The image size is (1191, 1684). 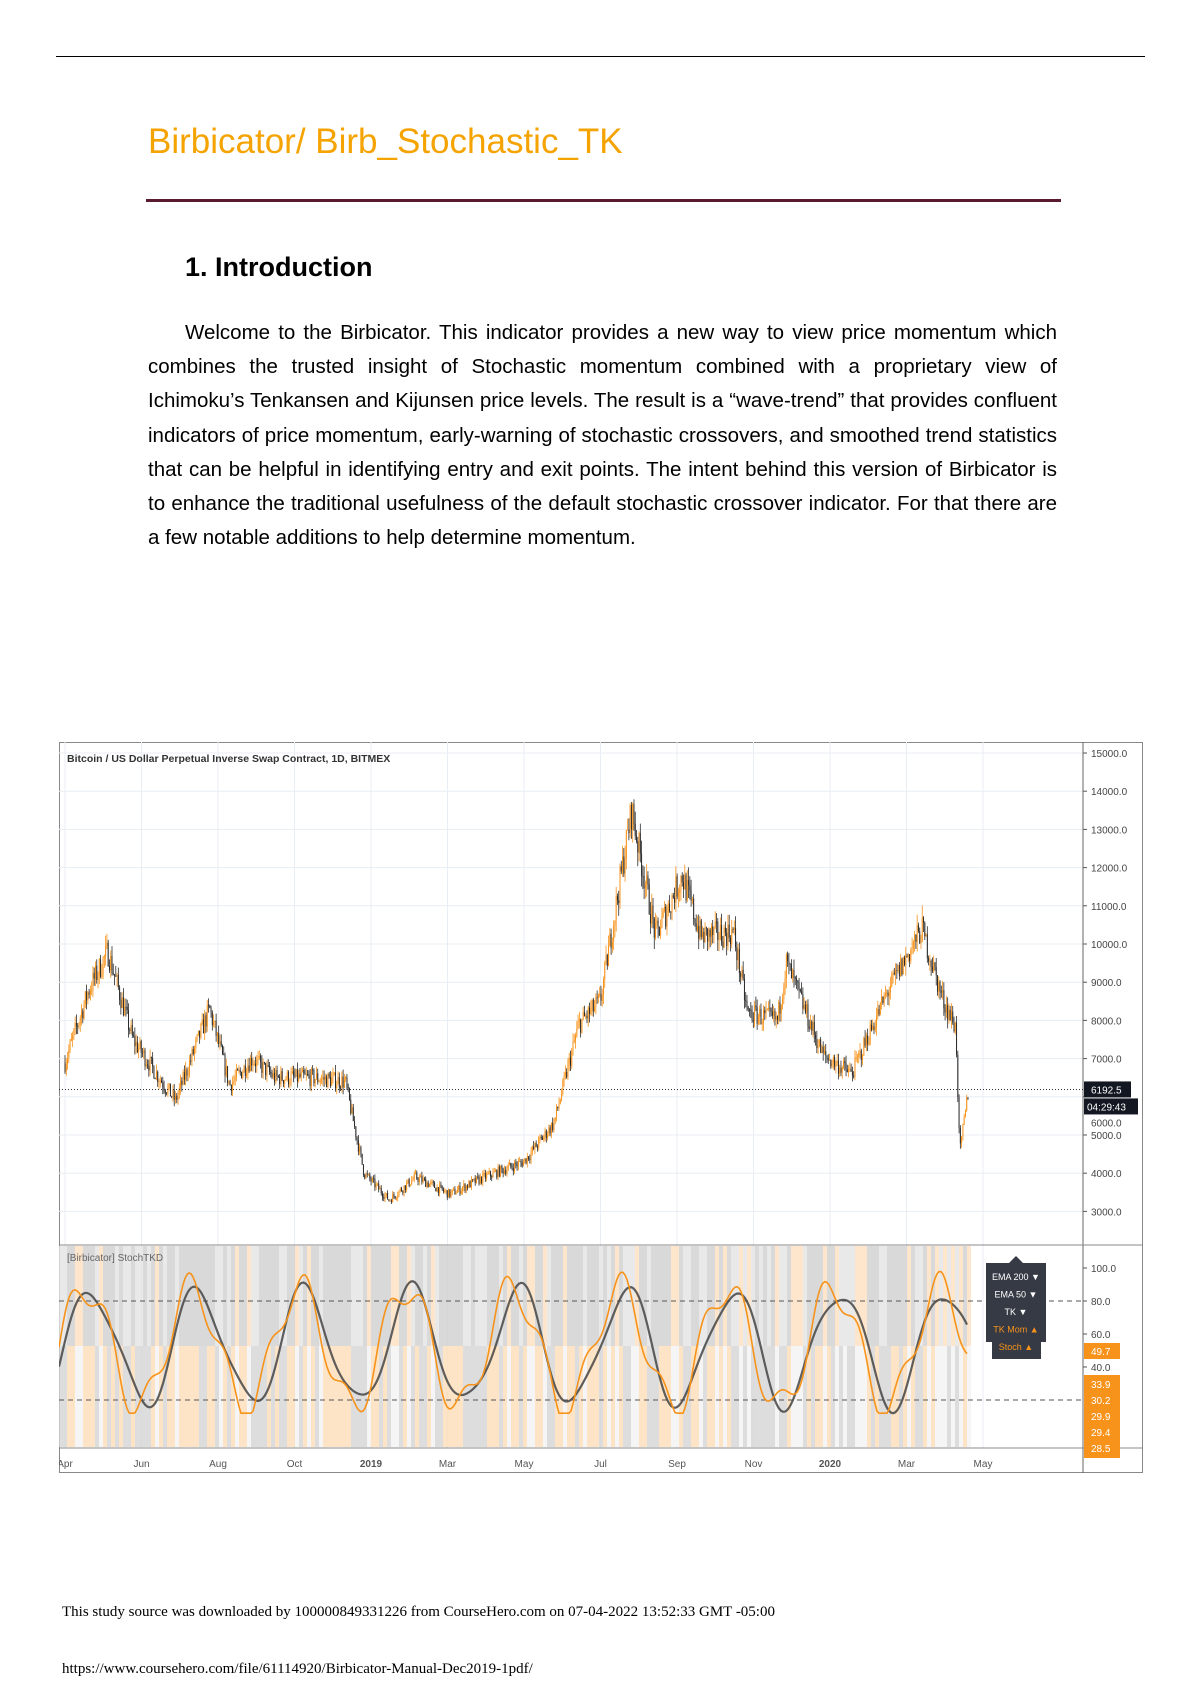 I want to click on legend-box, so click(x=1016, y=1311).